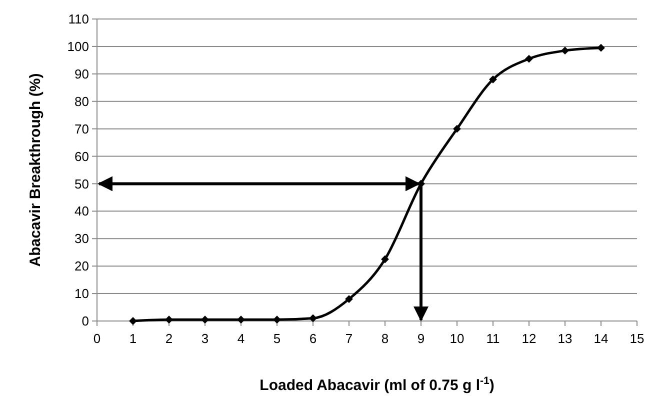 This screenshot has width=652, height=404. Describe the element at coordinates (349, 338) in the screenshot. I see `x-tick-label: 7` at that location.